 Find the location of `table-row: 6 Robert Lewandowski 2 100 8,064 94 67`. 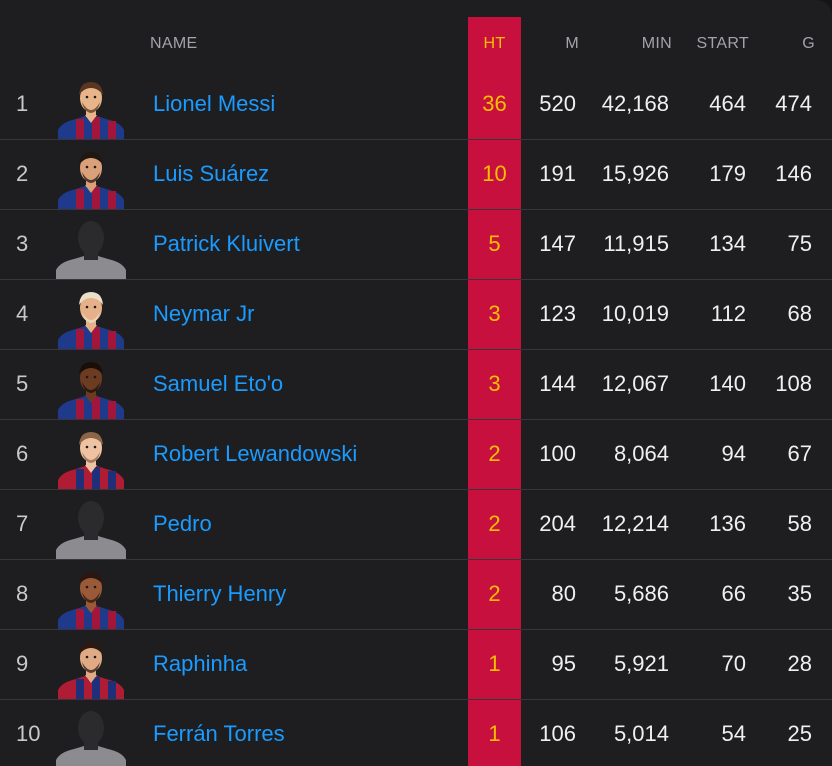

table-row: 6 Robert Lewandowski 2 100 8,064 94 67 is located at coordinates (416, 455).